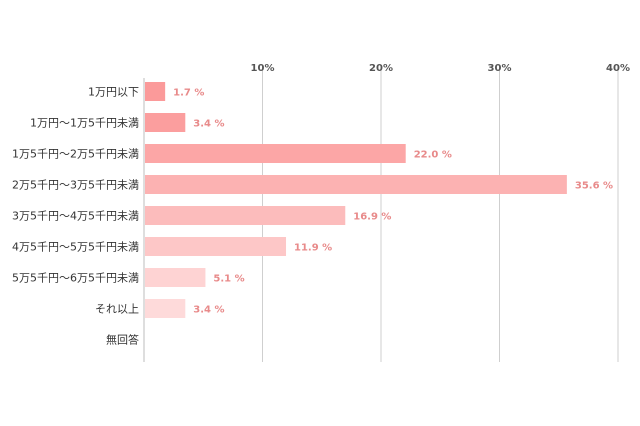 The image size is (640, 426). Describe the element at coordinates (263, 68) in the screenshot. I see `x-tick-label: 10%` at that location.